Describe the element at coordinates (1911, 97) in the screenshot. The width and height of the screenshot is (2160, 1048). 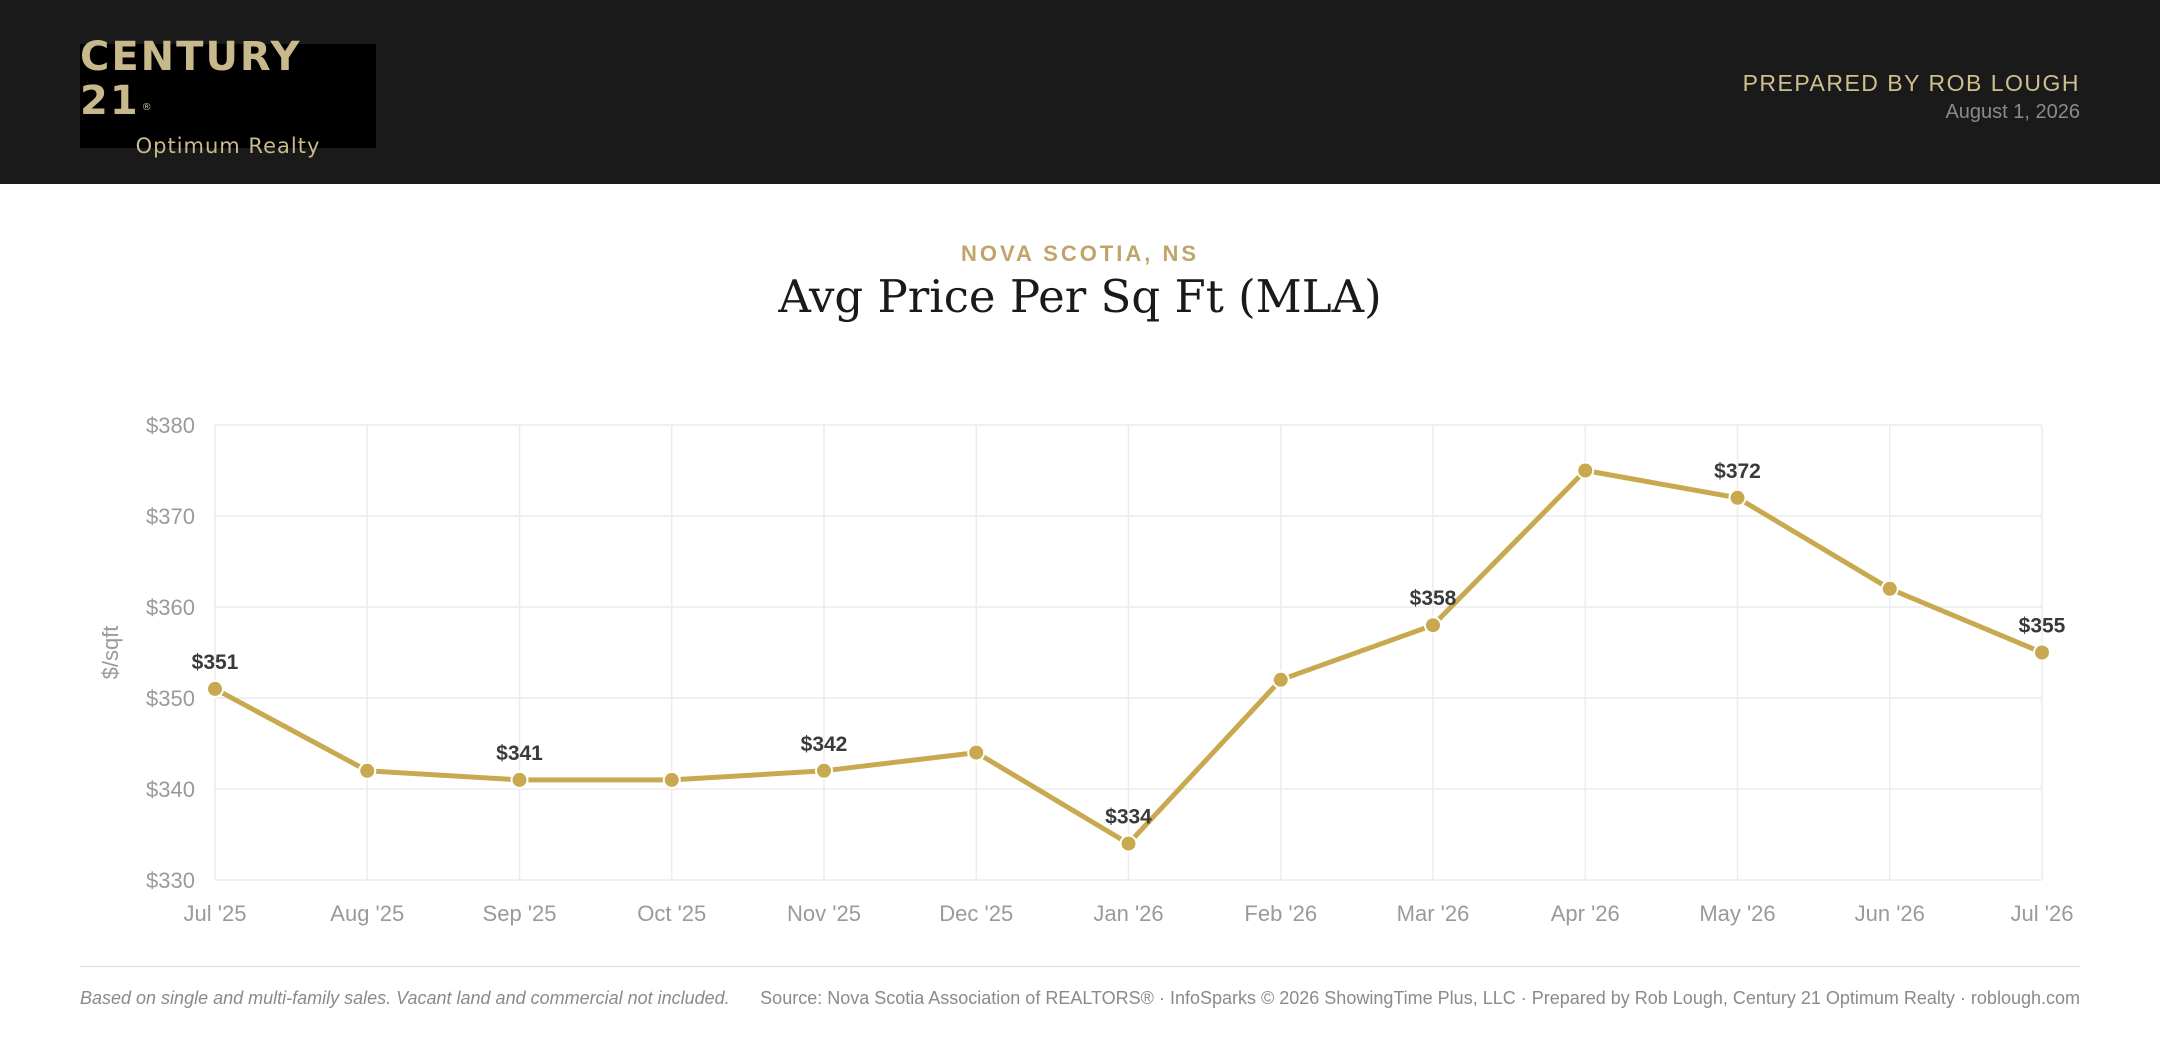
I see `prepared-block: PREPARED BY ROB LOUGH August 1, 2026` at that location.